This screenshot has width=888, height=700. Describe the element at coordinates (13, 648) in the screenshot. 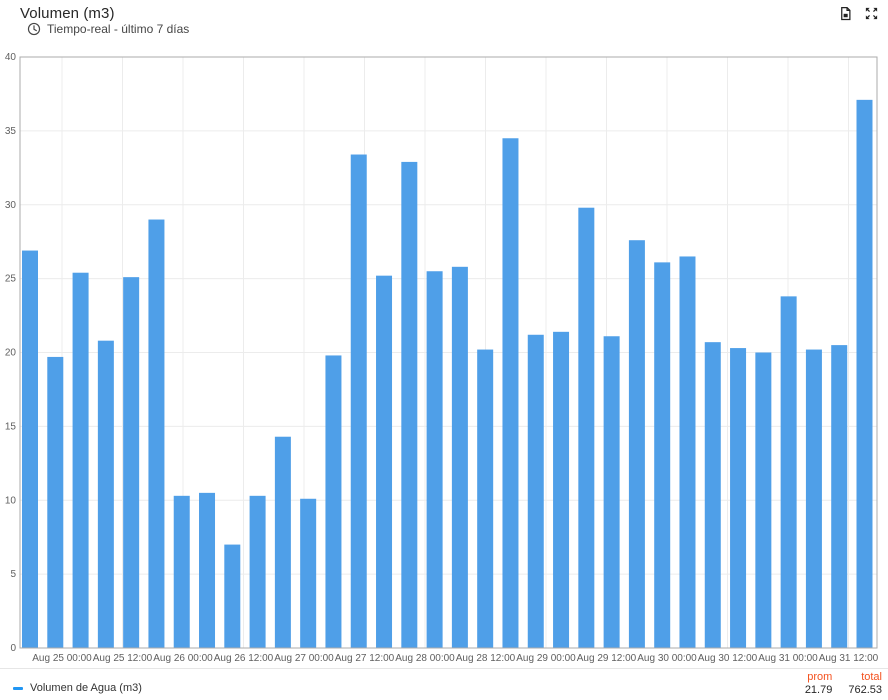

I see `y-tick-label: 0` at that location.